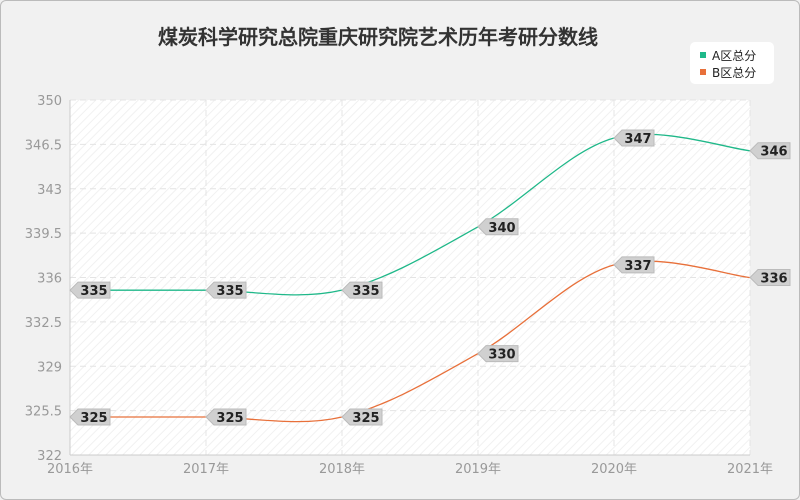 Image resolution: width=800 pixels, height=500 pixels. What do you see at coordinates (49, 279) in the screenshot?
I see `y-tick-label: 336` at bounding box center [49, 279].